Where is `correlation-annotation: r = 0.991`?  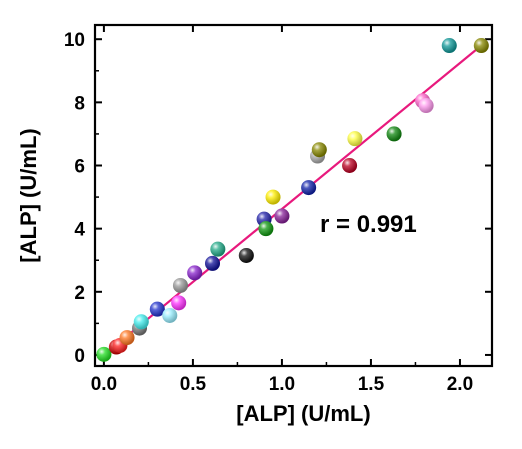
correlation-annotation: r = 0.991 is located at coordinates (368, 224).